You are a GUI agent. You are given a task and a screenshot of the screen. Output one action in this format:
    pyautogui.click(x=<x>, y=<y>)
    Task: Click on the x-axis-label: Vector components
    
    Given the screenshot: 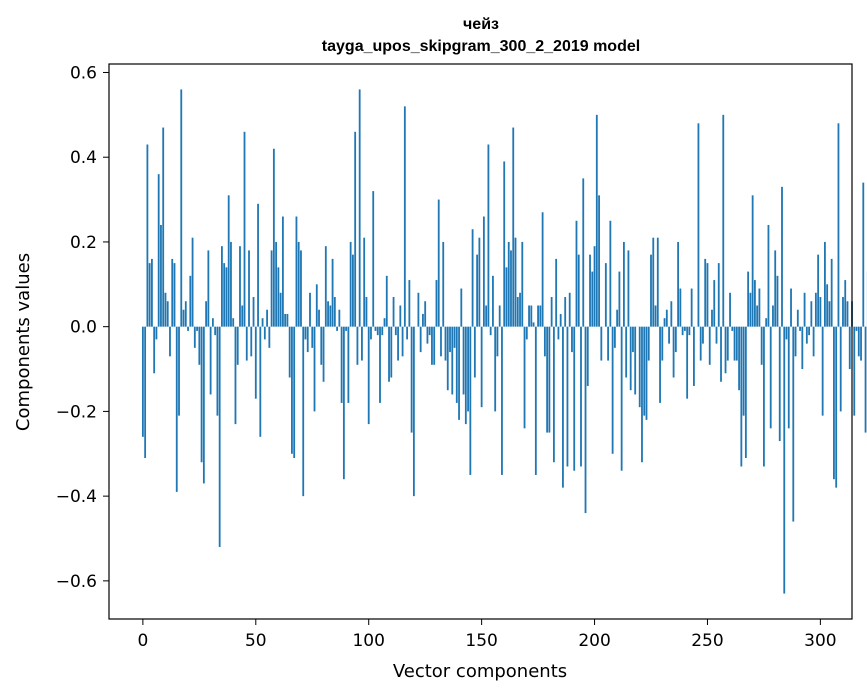 What is the action you would take?
    pyautogui.click(x=480, y=671)
    